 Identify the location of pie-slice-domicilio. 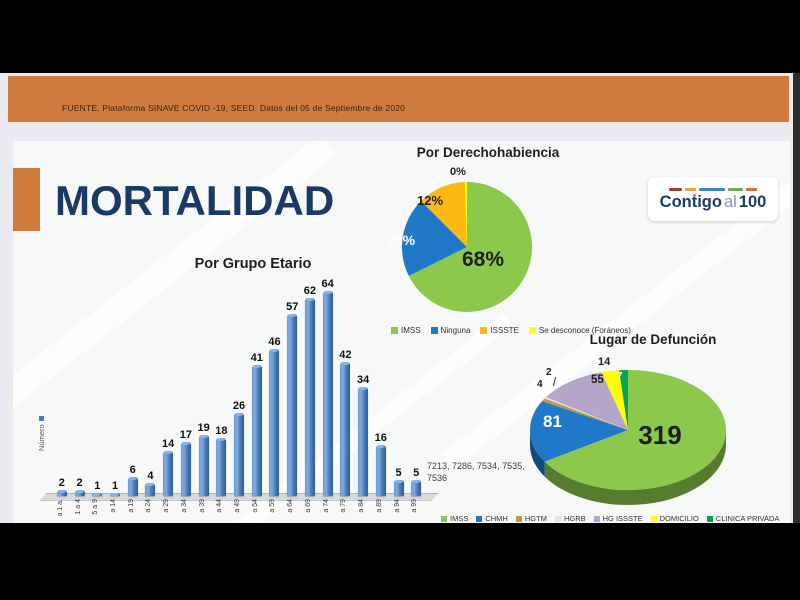
(614, 400).